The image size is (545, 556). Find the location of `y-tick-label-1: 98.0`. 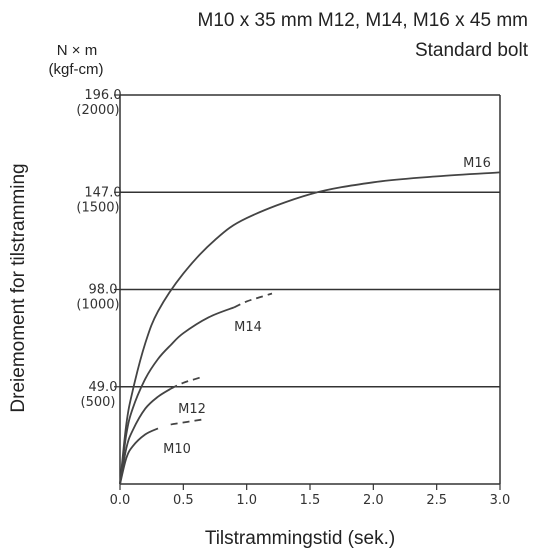

y-tick-label-1: 98.0 is located at coordinates (103, 290).